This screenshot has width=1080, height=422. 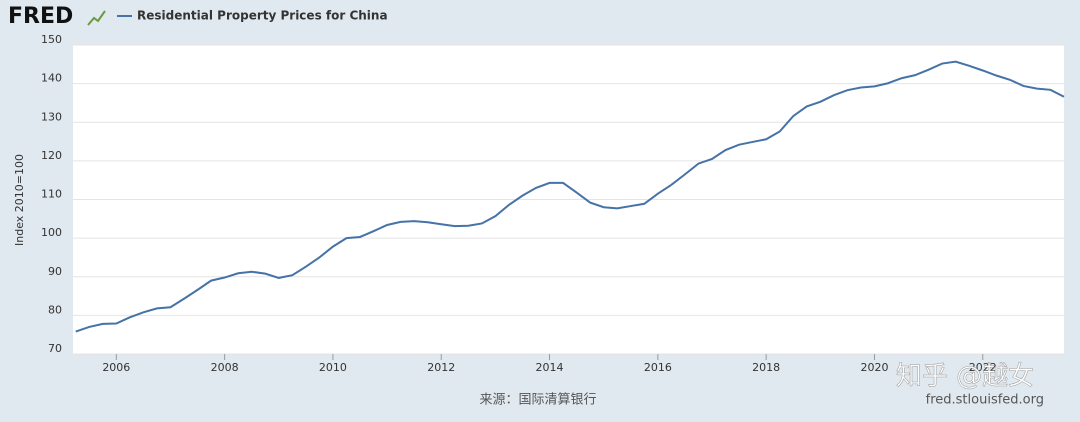 I want to click on x-tick-label: 2018, so click(x=766, y=367).